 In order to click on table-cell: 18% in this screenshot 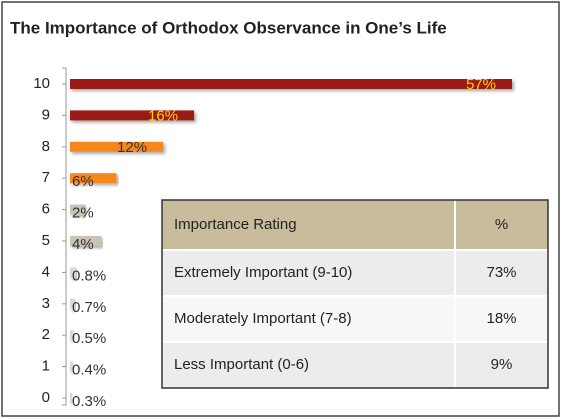, I will do `click(501, 318)`.